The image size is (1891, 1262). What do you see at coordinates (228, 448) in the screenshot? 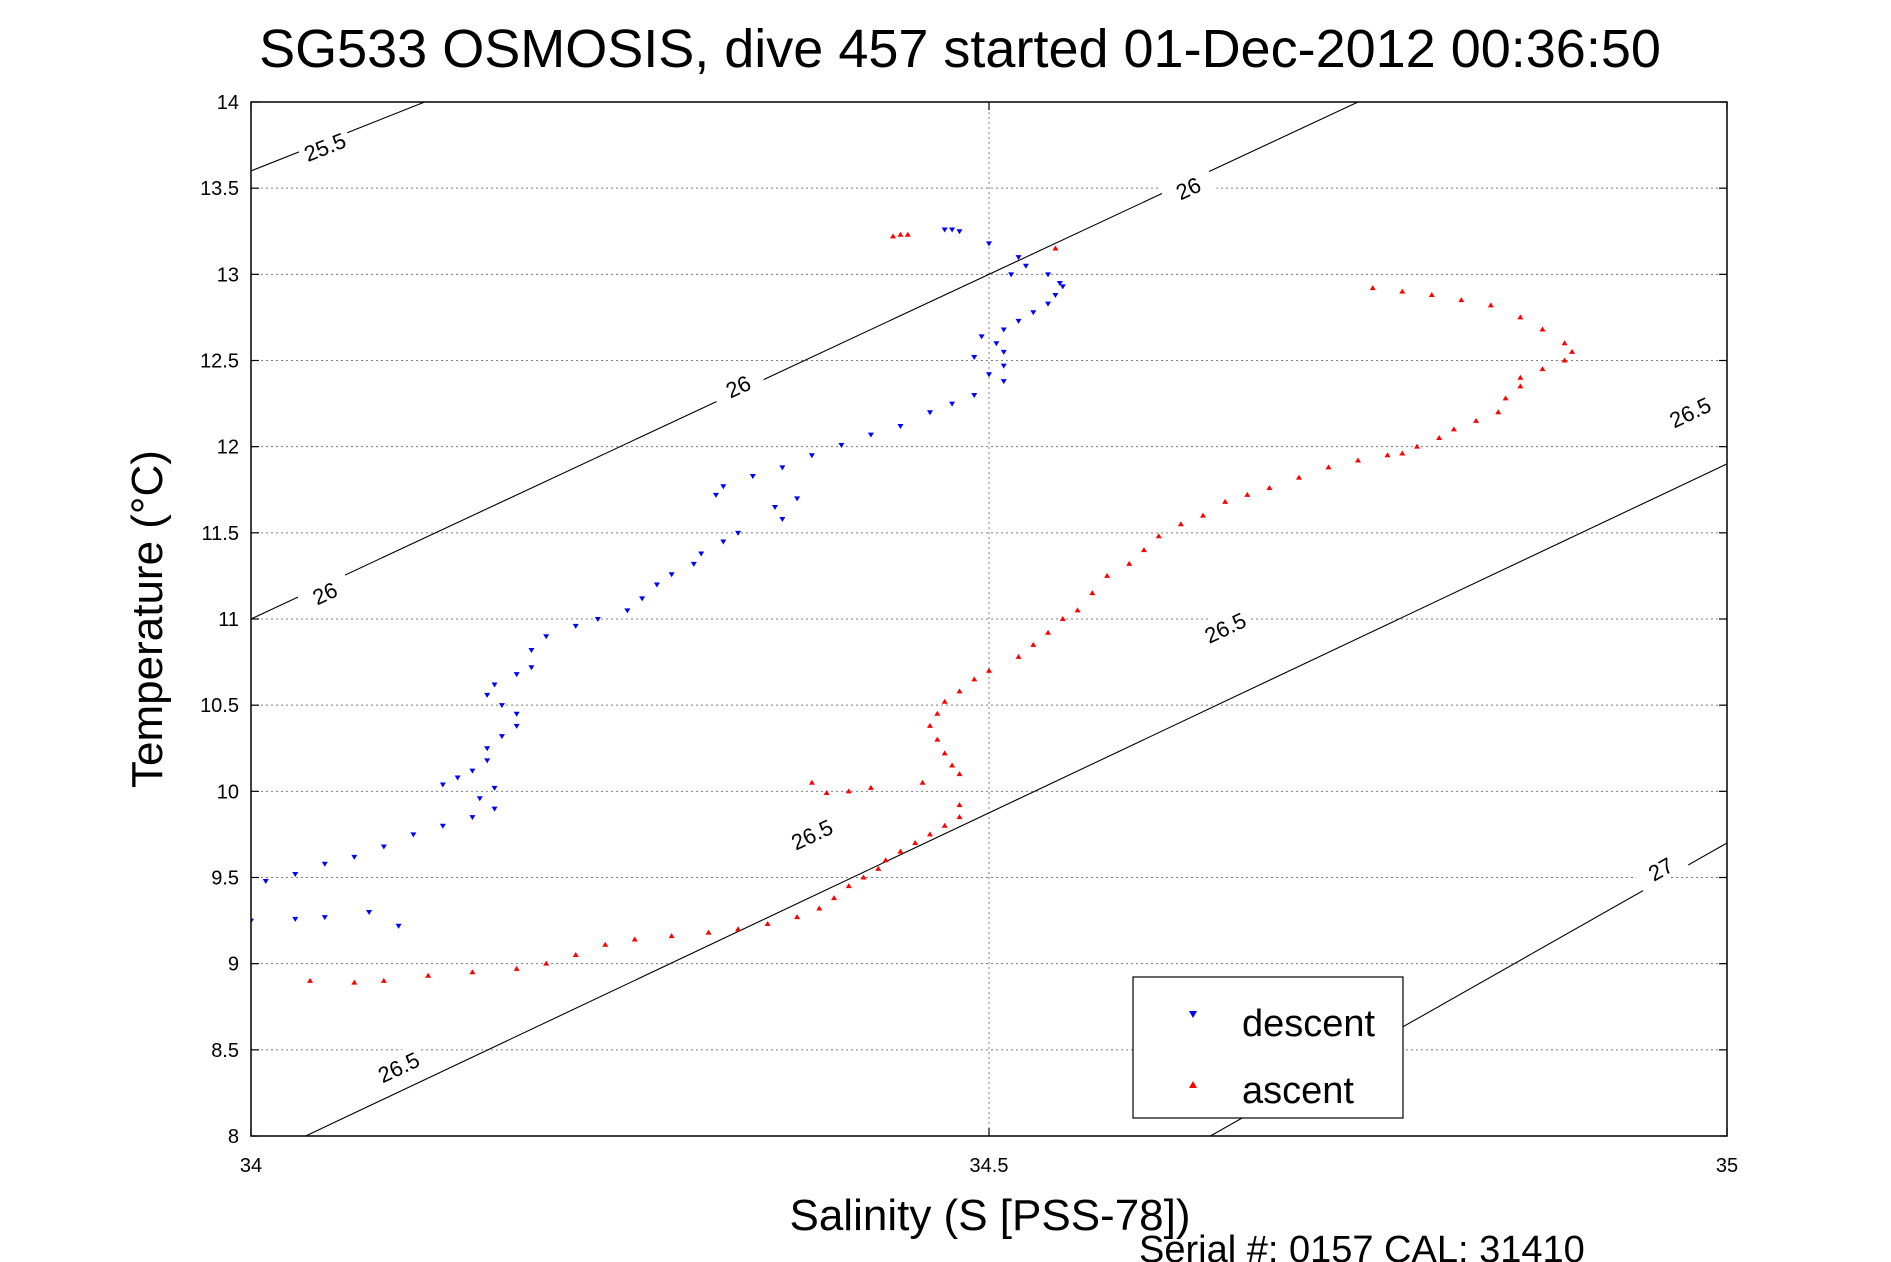
I see `y-tick-label: 12` at bounding box center [228, 448].